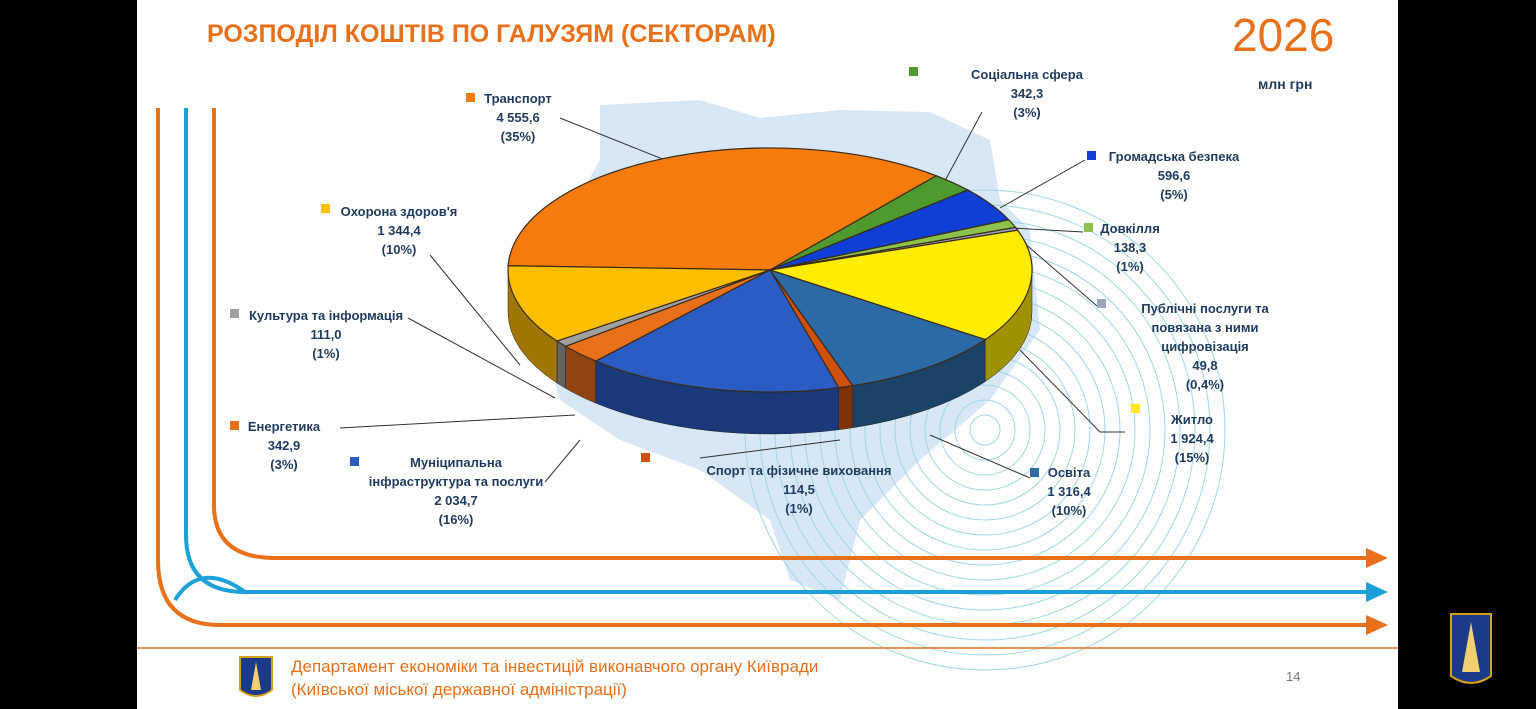 The image size is (1536, 709). Describe the element at coordinates (1130, 228) in the screenshot. I see `category-label: Довкілля` at that location.